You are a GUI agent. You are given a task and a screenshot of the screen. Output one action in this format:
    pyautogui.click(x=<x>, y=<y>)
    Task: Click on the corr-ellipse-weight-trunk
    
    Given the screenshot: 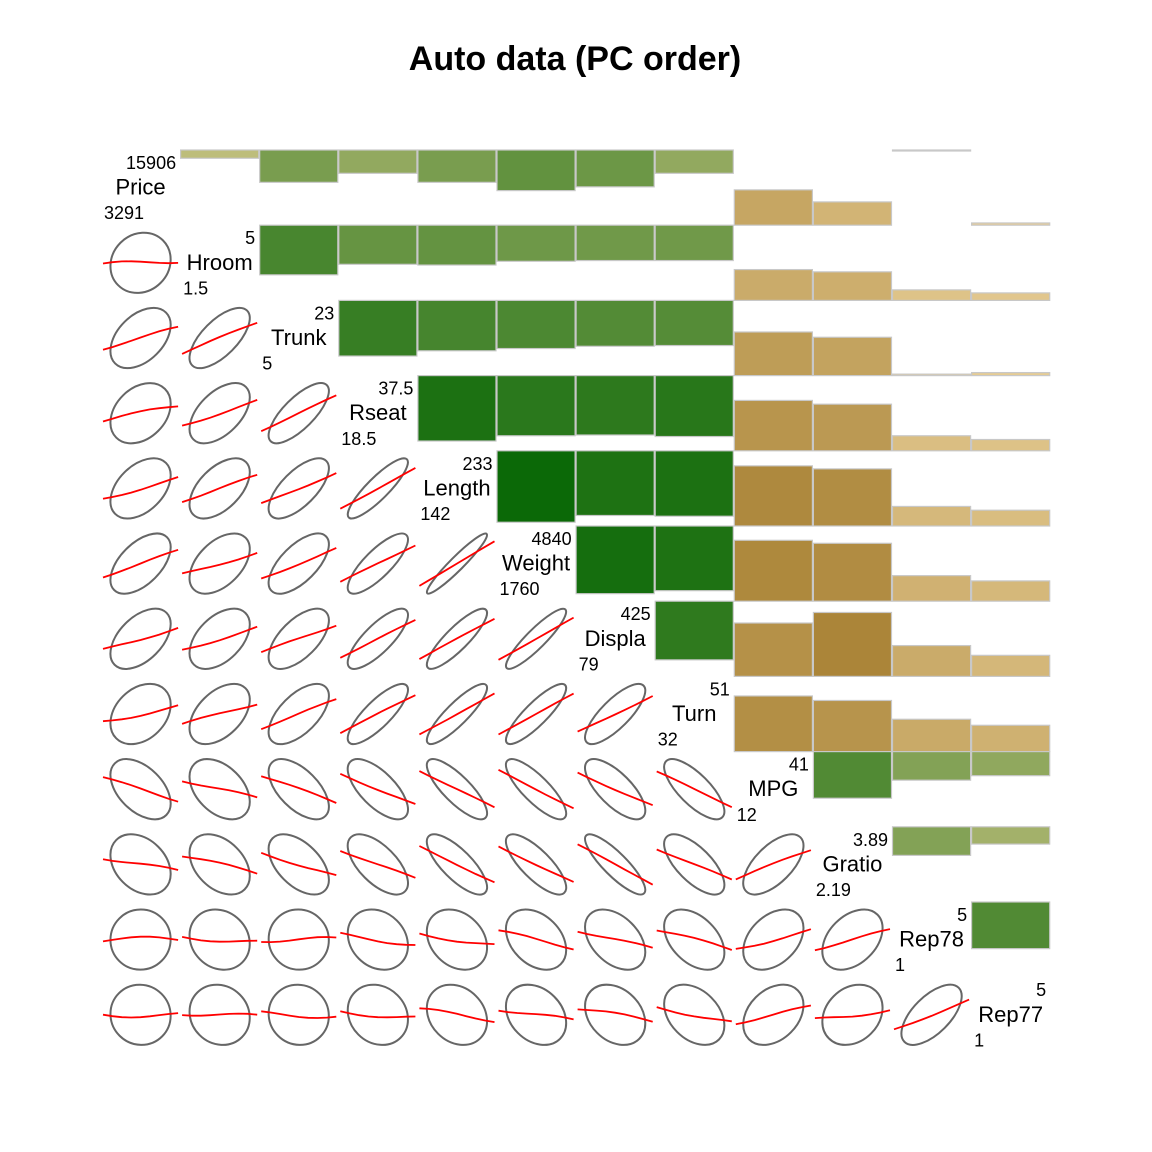 What is the action you would take?
    pyautogui.click(x=298, y=563)
    